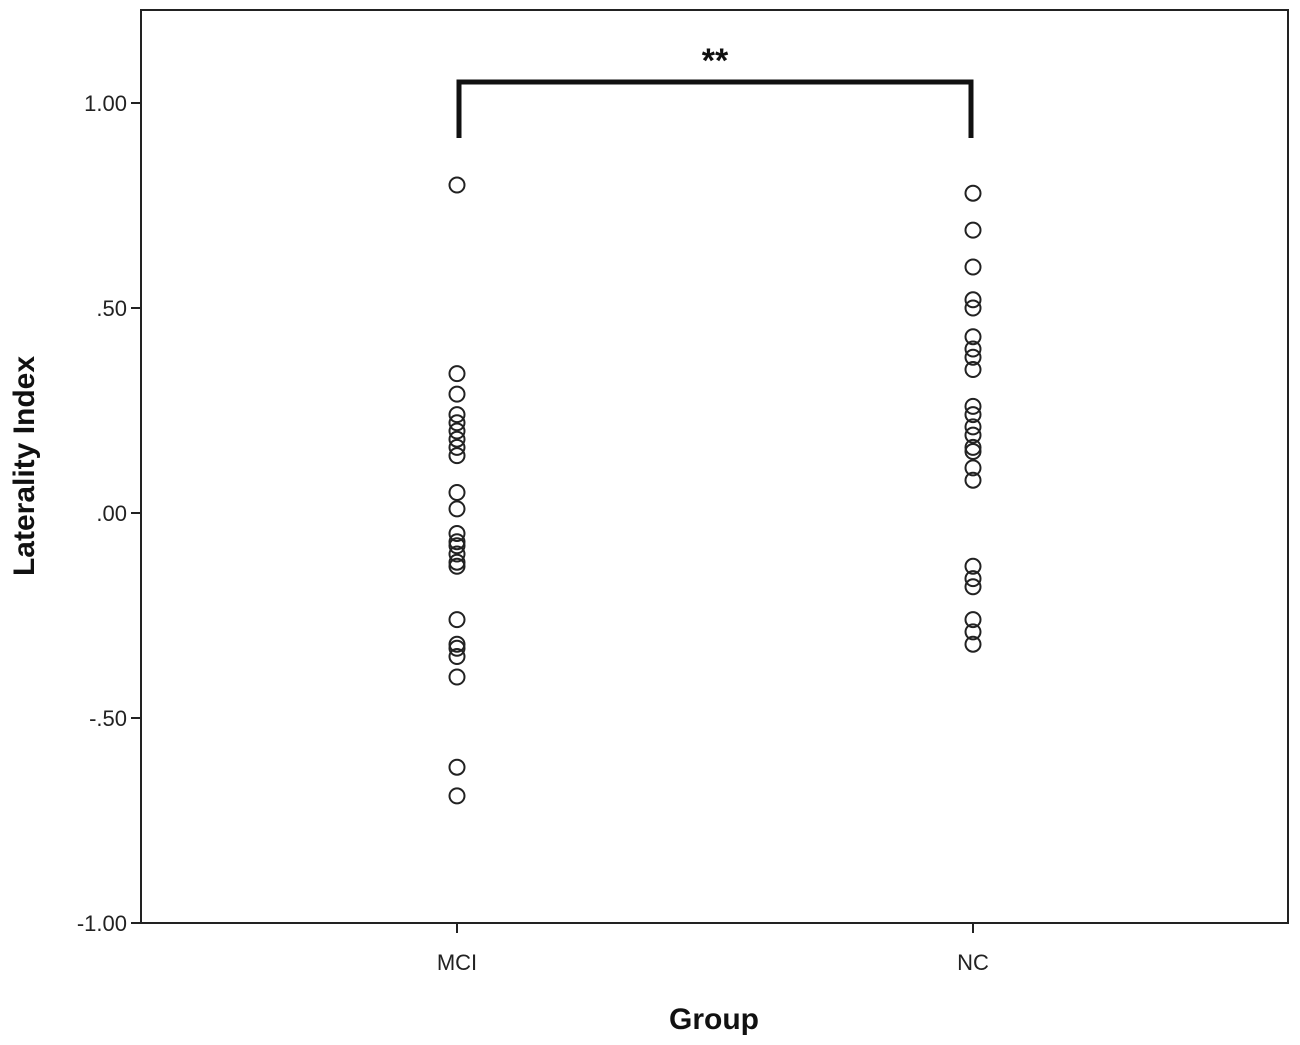 This screenshot has width=1300, height=1045. I want to click on x-tick-label: NC, so click(973, 962).